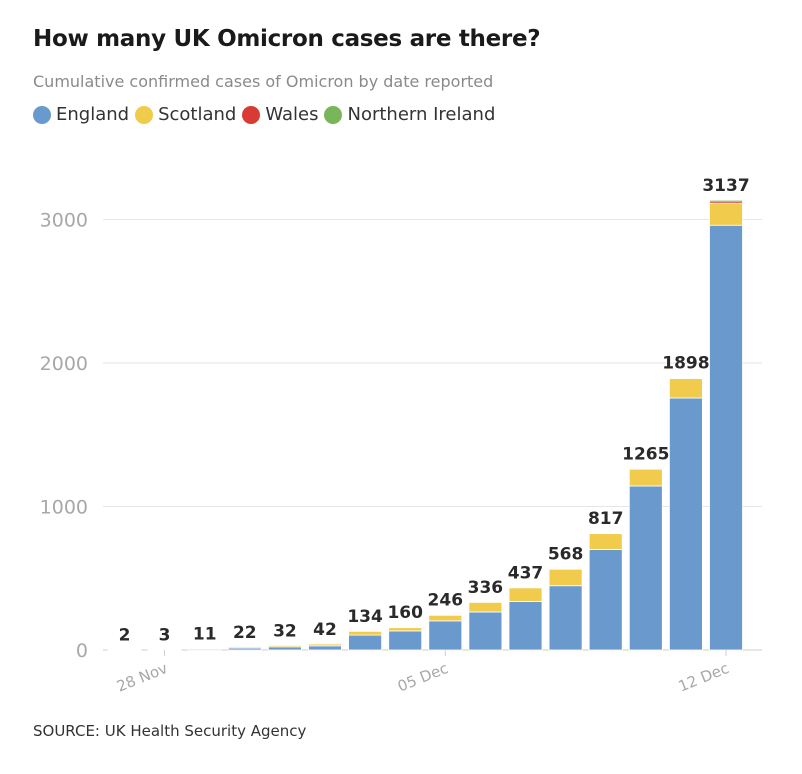  Describe the element at coordinates (445, 618) in the screenshot. I see `bar-scotland-05-dec` at that location.